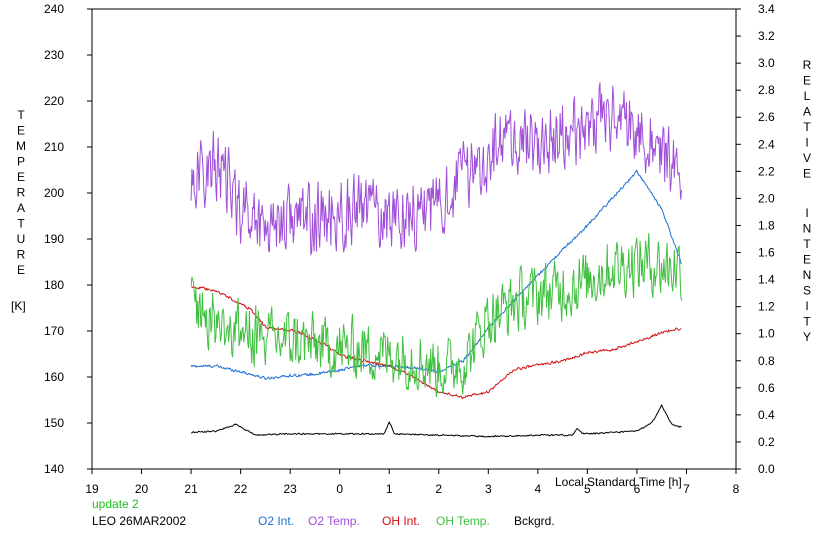  What do you see at coordinates (21, 208) in the screenshot?
I see `y-left-label-letter: A` at bounding box center [21, 208].